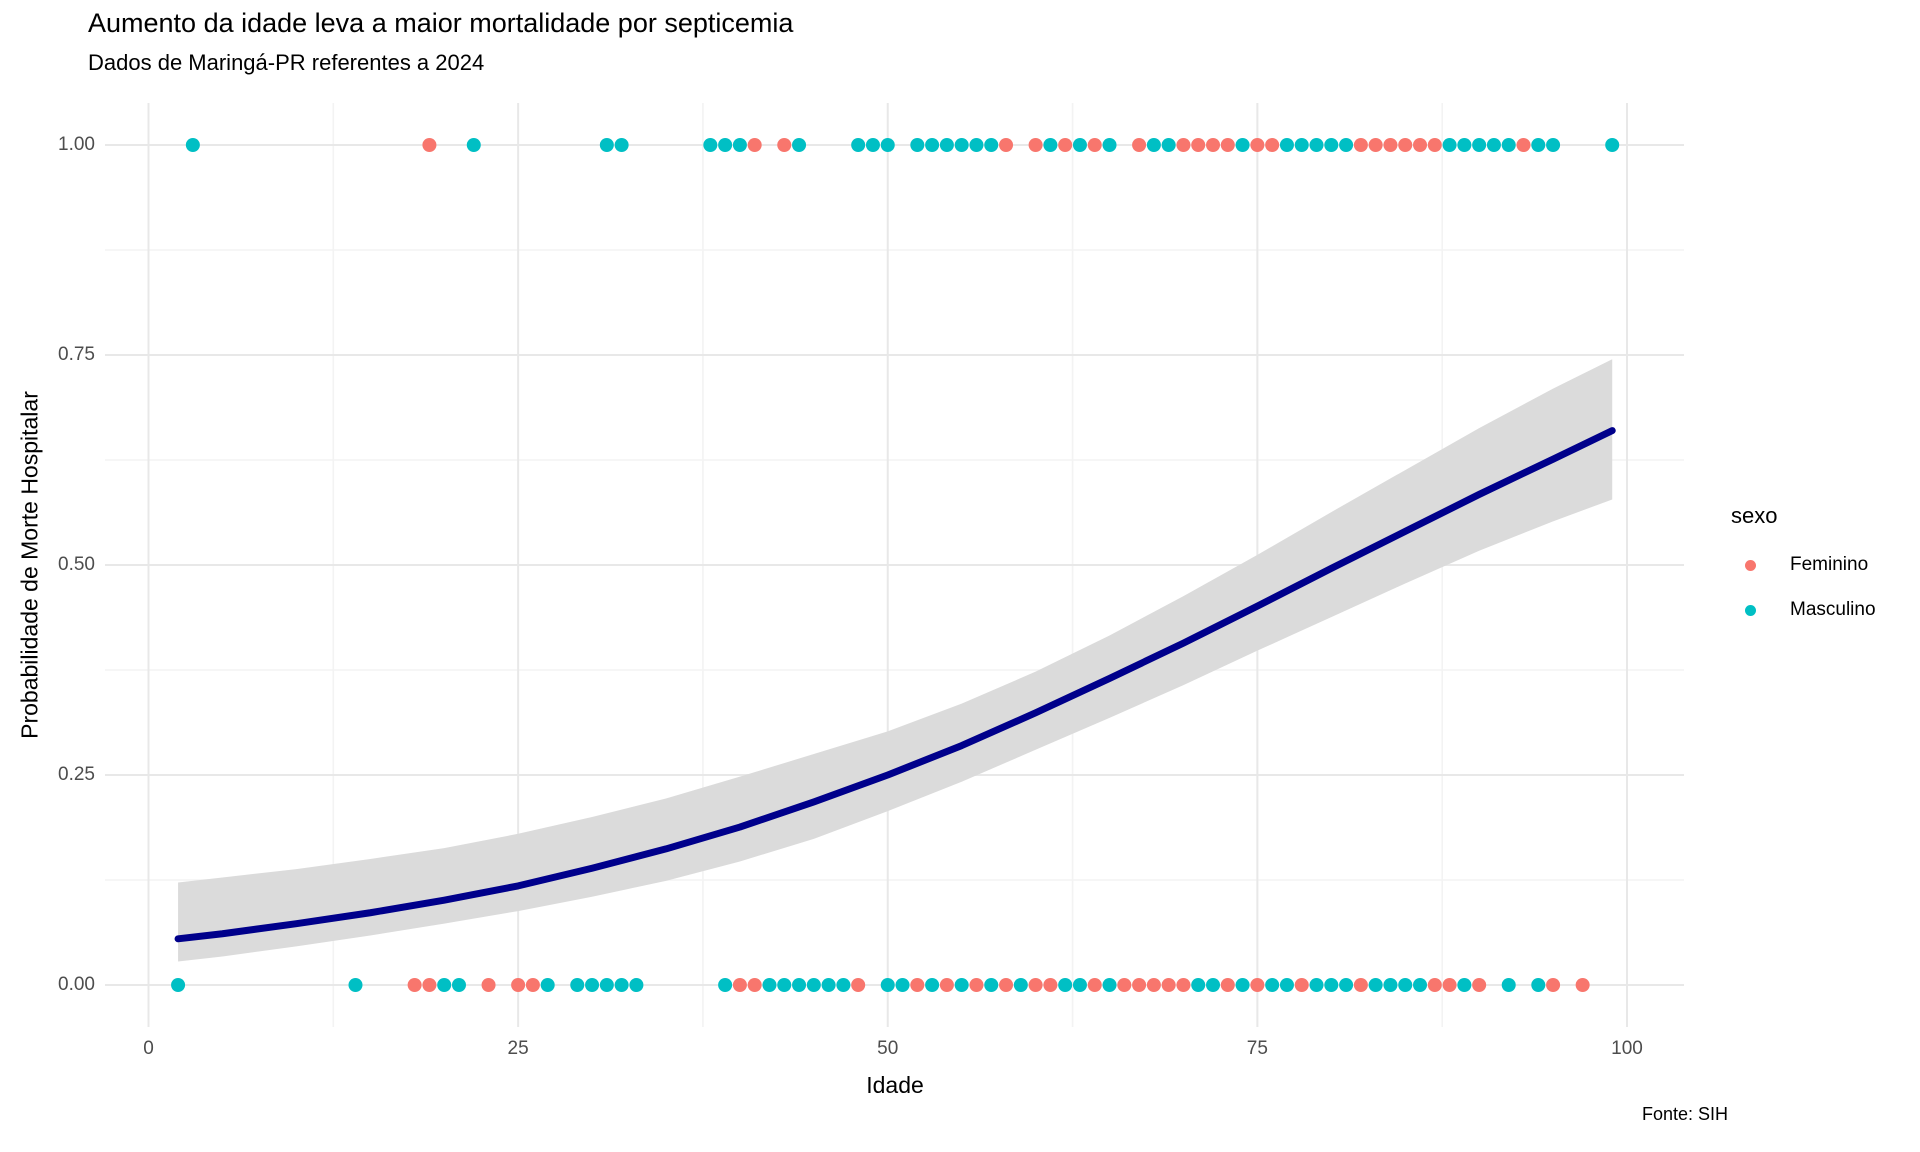  Describe the element at coordinates (1803, 565) in the screenshot. I see `legend-entry-feminino: Feminino` at that location.